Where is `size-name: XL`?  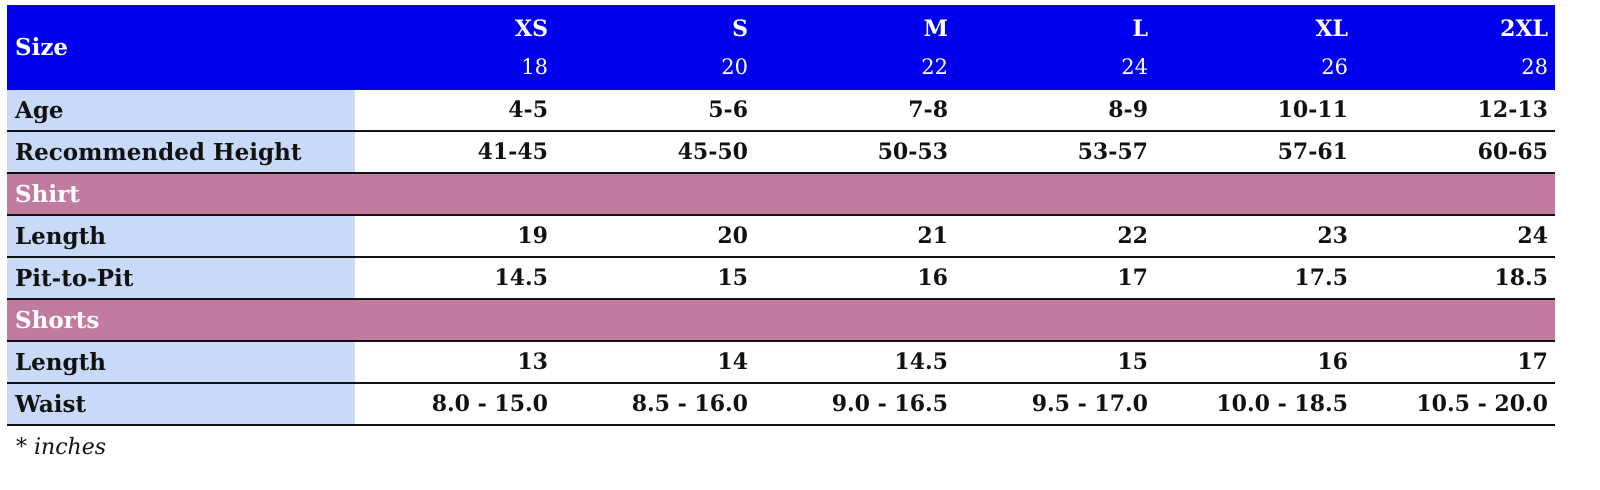 size-name: XL is located at coordinates (1331, 28).